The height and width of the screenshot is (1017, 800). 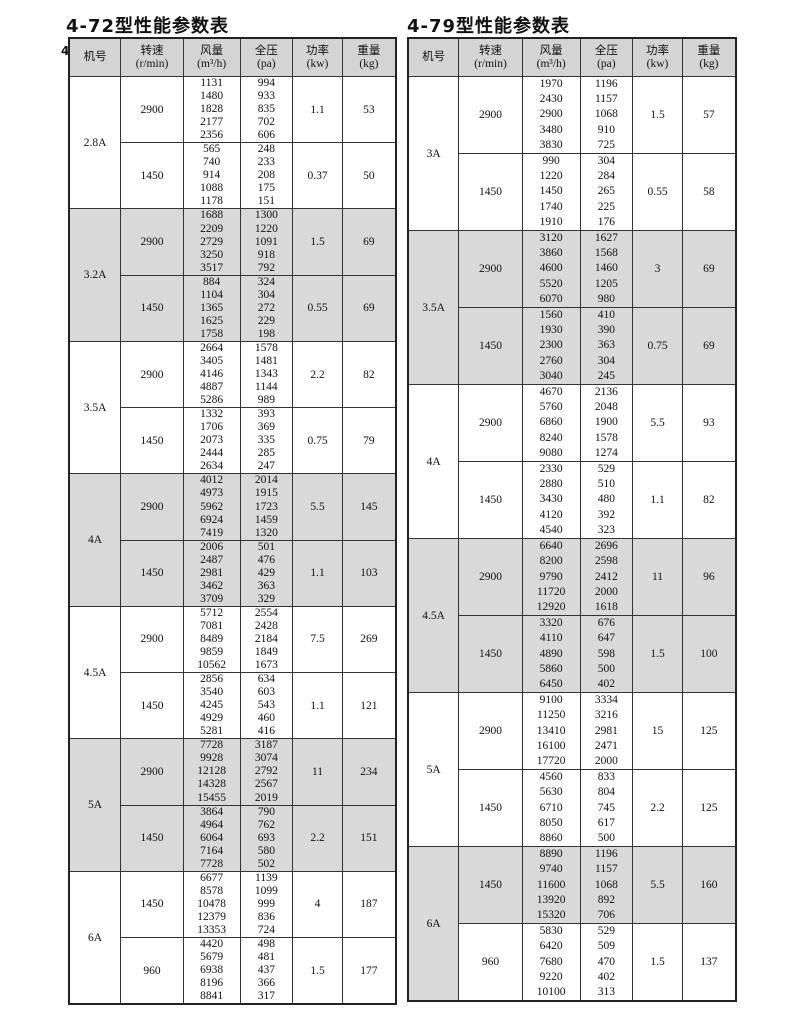 I want to click on flow-value: 5860, so click(x=551, y=668).